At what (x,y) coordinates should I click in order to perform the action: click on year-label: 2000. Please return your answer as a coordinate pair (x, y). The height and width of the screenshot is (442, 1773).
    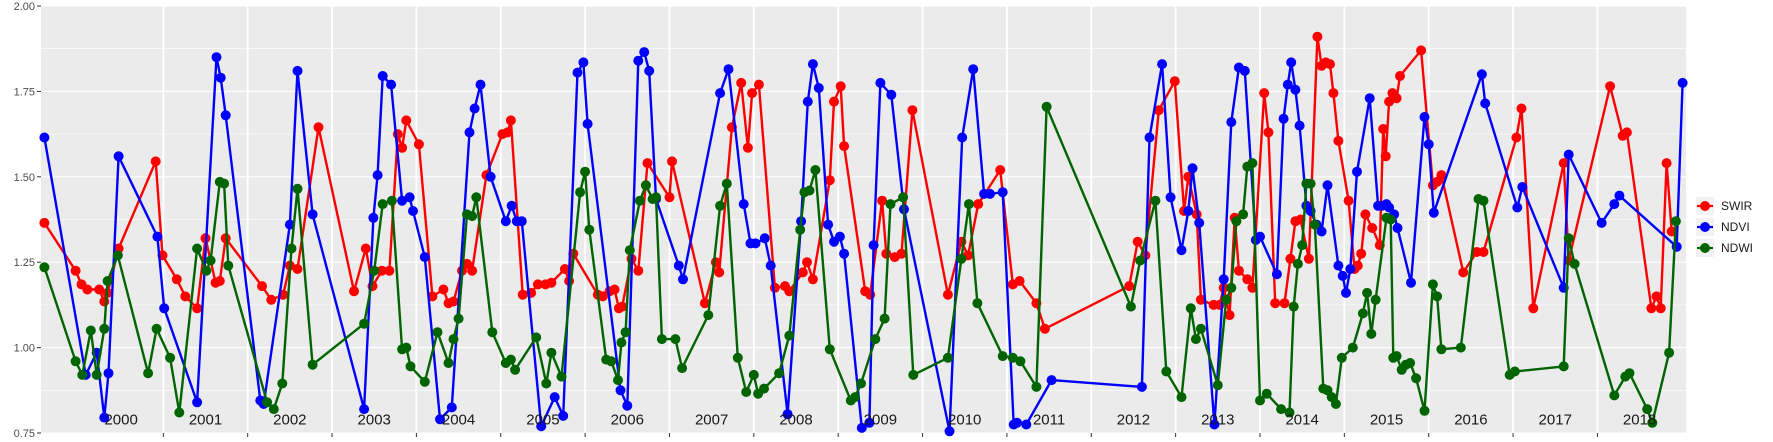
    Looking at the image, I should click on (120, 419).